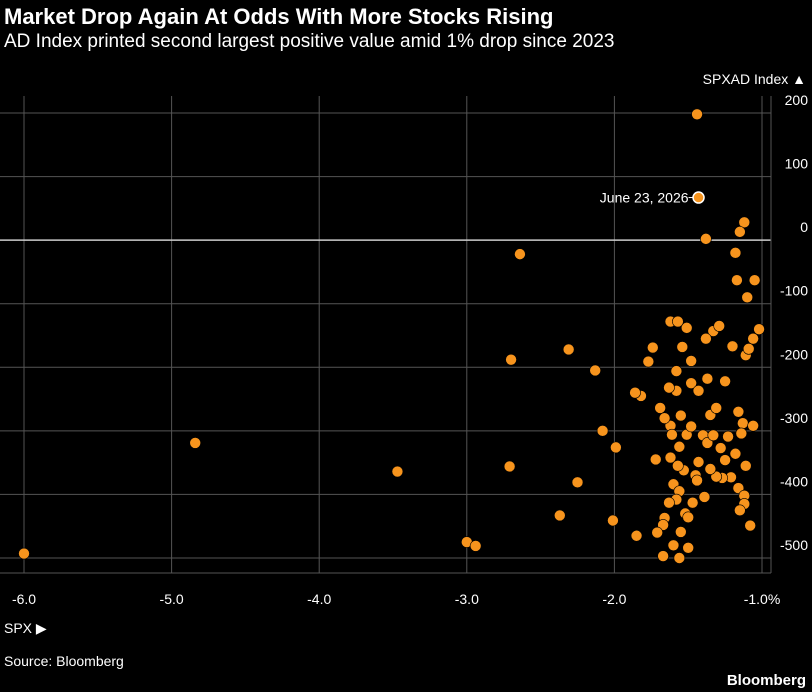 This screenshot has width=812, height=692. Describe the element at coordinates (467, 599) in the screenshot. I see `x-tick-label: -3.0` at that location.